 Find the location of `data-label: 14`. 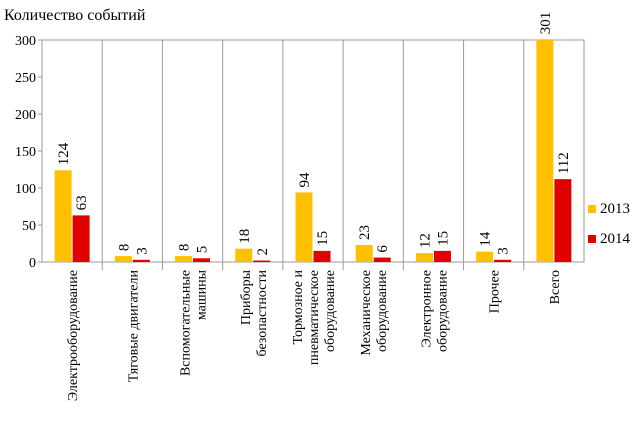

data-label: 14 is located at coordinates (486, 239).